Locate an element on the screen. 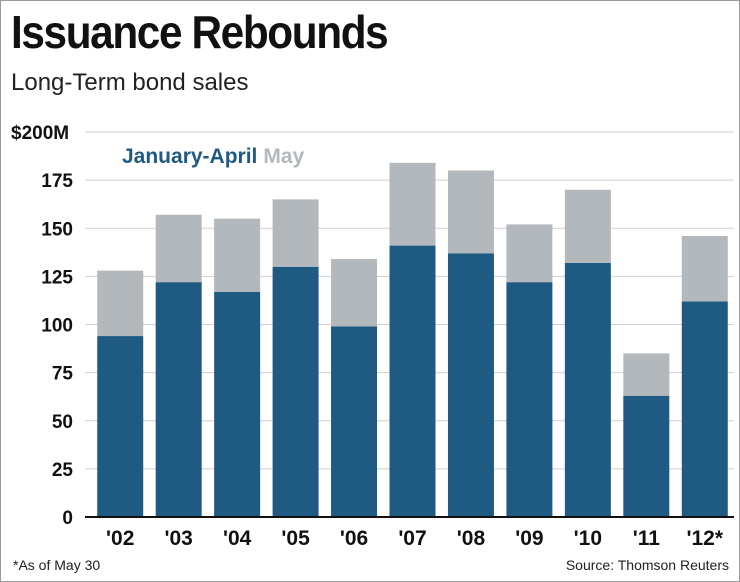 The image size is (740, 582). x-tick-label: '12* is located at coordinates (705, 538).